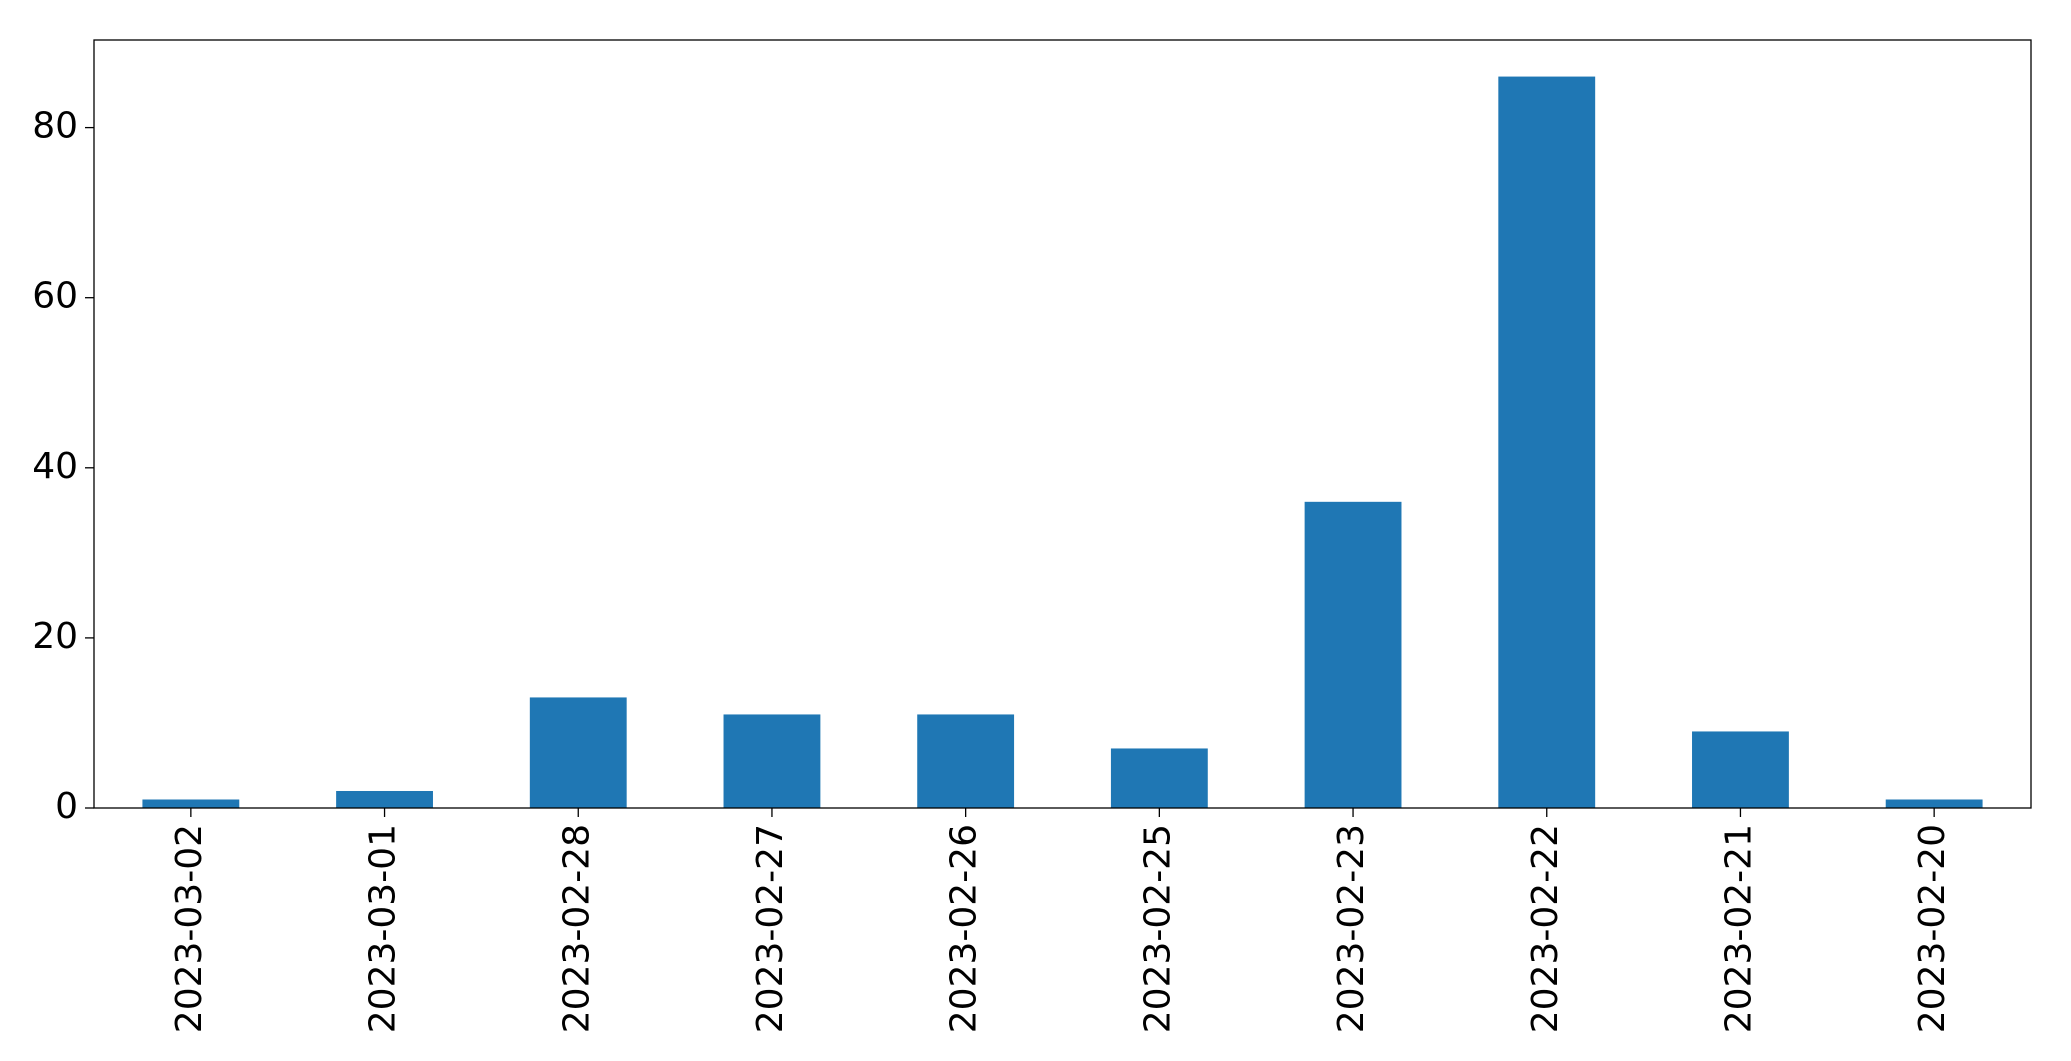  Describe the element at coordinates (55, 126) in the screenshot. I see `y-tick-label: 80` at that location.